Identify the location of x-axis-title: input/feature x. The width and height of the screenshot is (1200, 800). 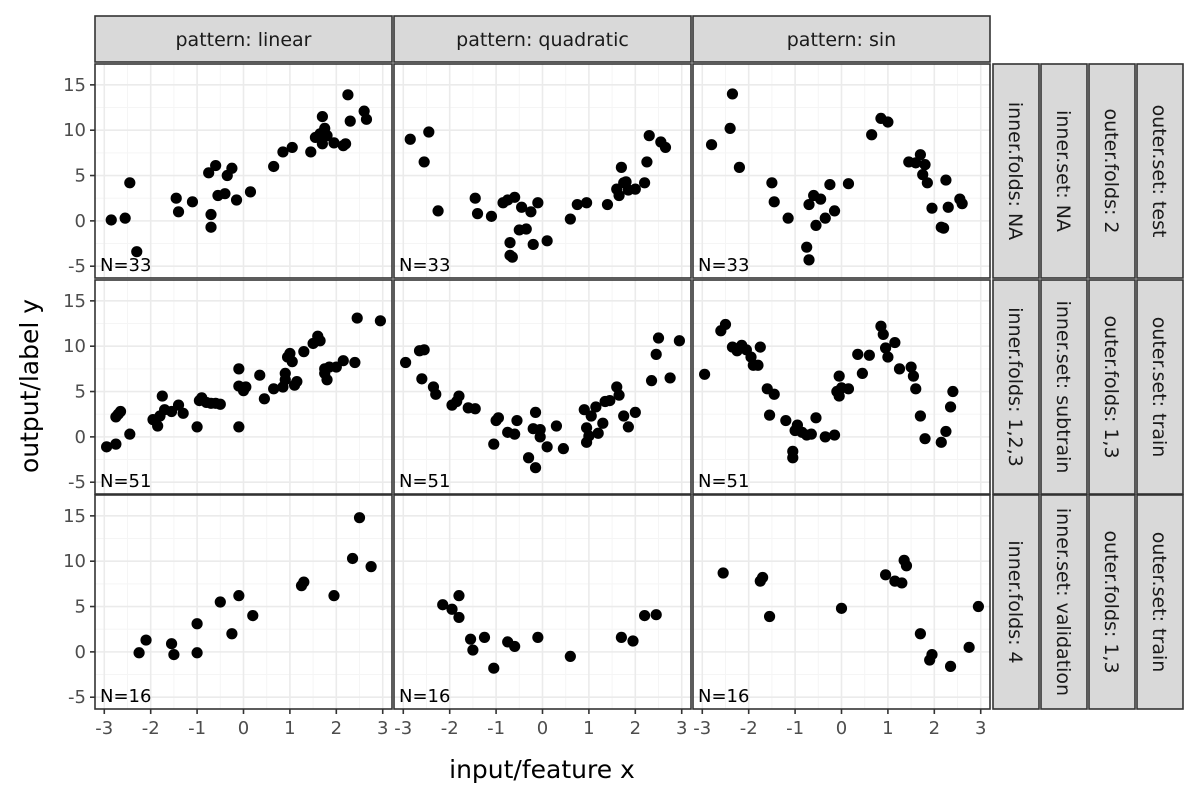
(542, 769).